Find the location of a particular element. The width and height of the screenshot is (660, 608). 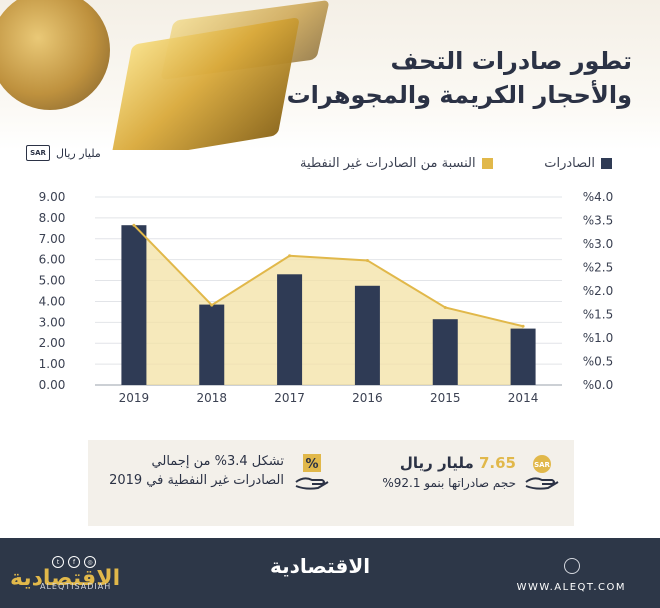

legend-swatch-bar is located at coordinates (606, 163).